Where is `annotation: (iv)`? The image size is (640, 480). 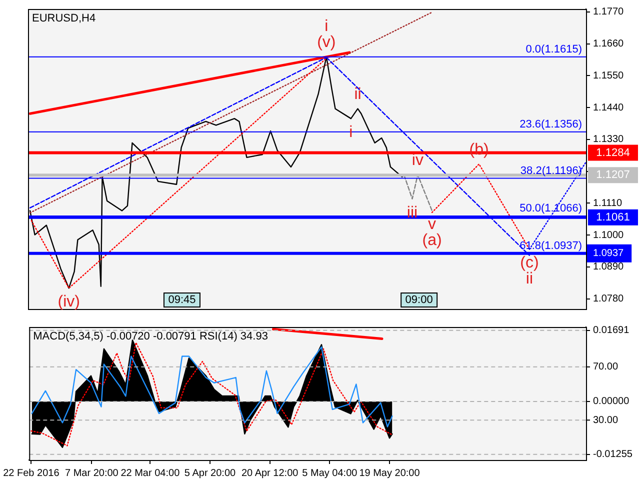
annotation: (iv) is located at coordinates (69, 302).